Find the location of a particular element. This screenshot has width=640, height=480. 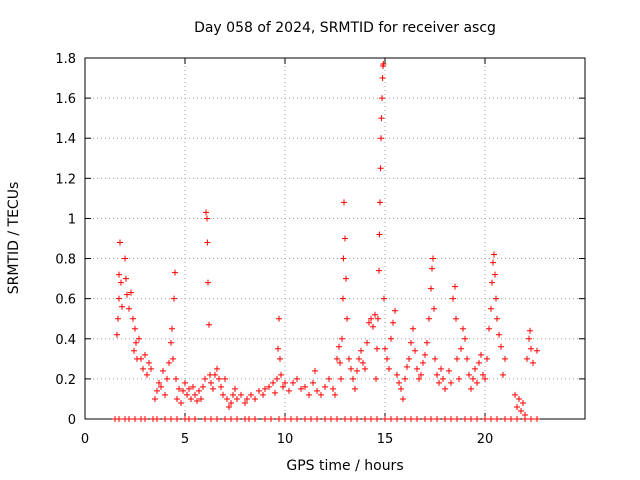

x-axis-label: GPS time / hours is located at coordinates (344, 466).